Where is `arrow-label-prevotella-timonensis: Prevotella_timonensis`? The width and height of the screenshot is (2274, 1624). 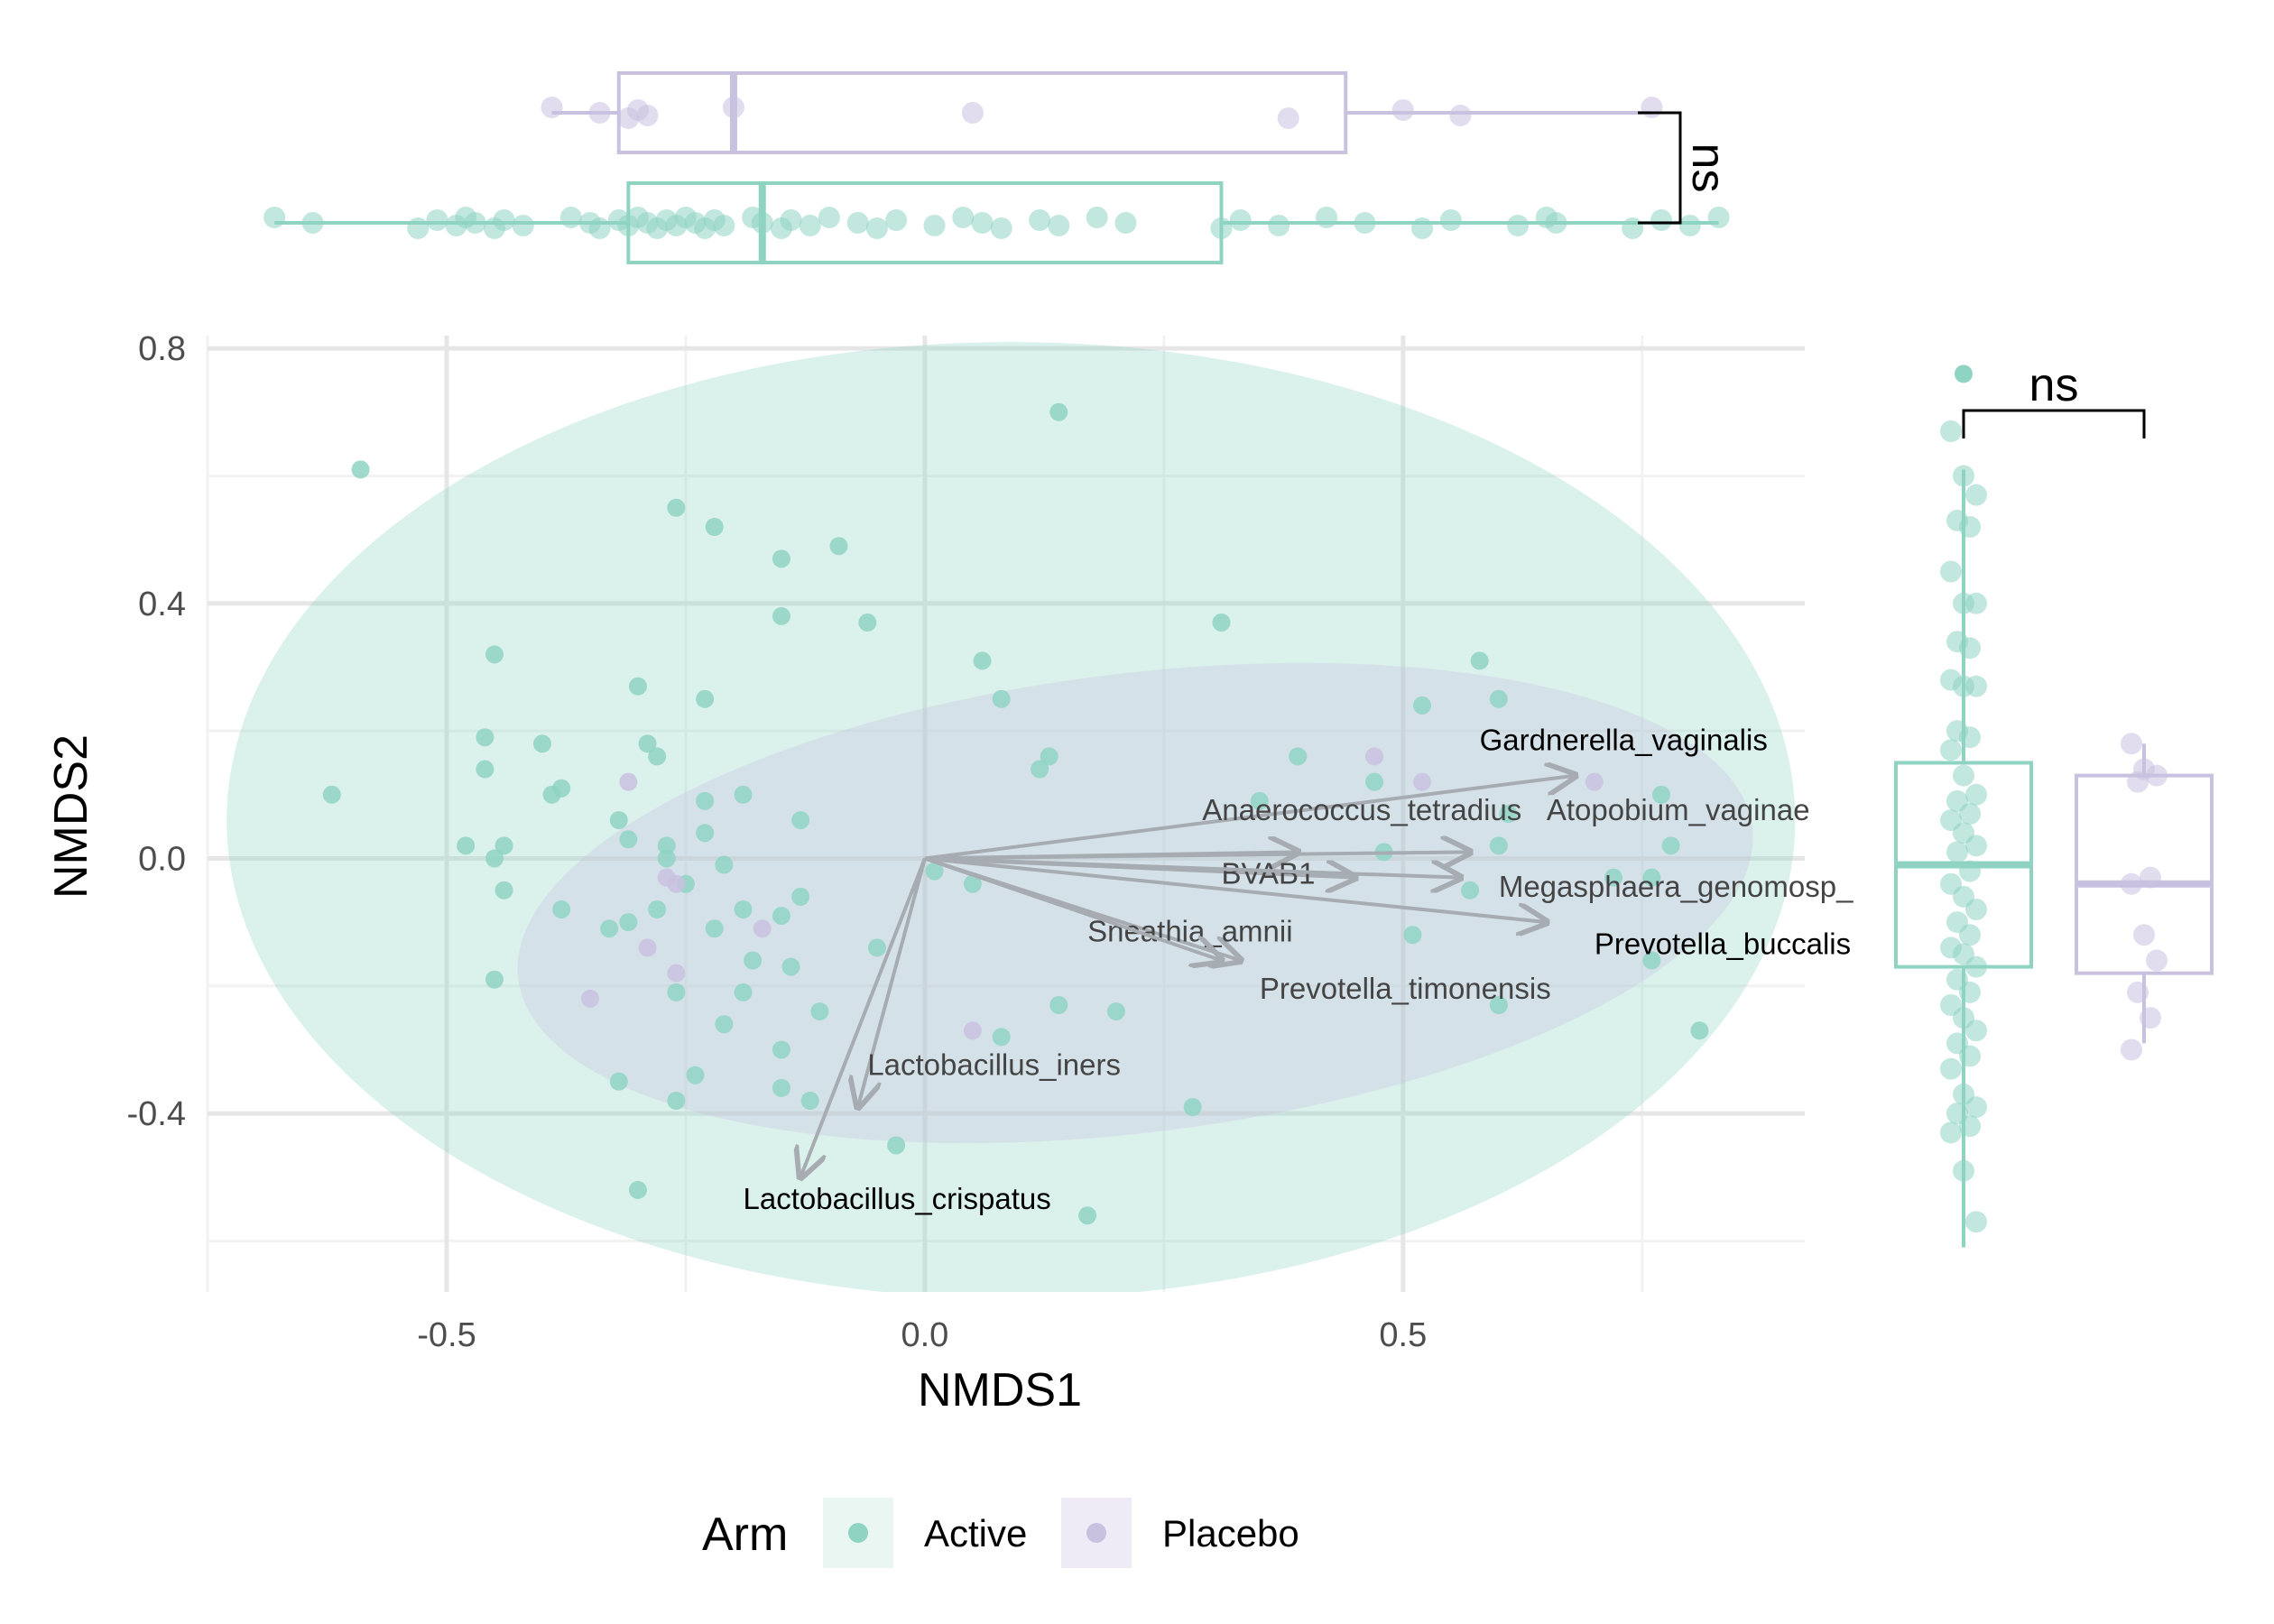 arrow-label-prevotella-timonensis: Prevotella_timonensis is located at coordinates (1406, 989).